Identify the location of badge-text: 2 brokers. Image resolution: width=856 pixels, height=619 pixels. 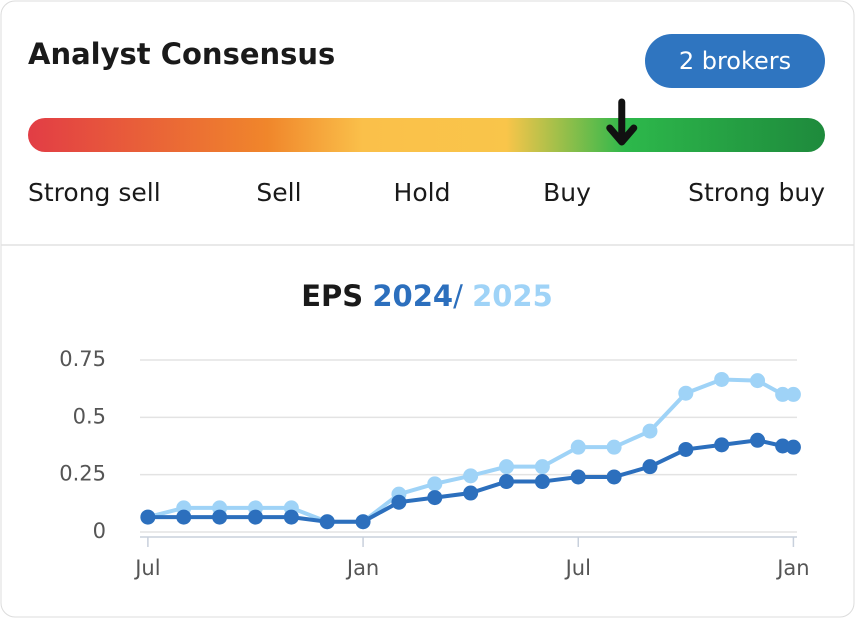
(735, 61).